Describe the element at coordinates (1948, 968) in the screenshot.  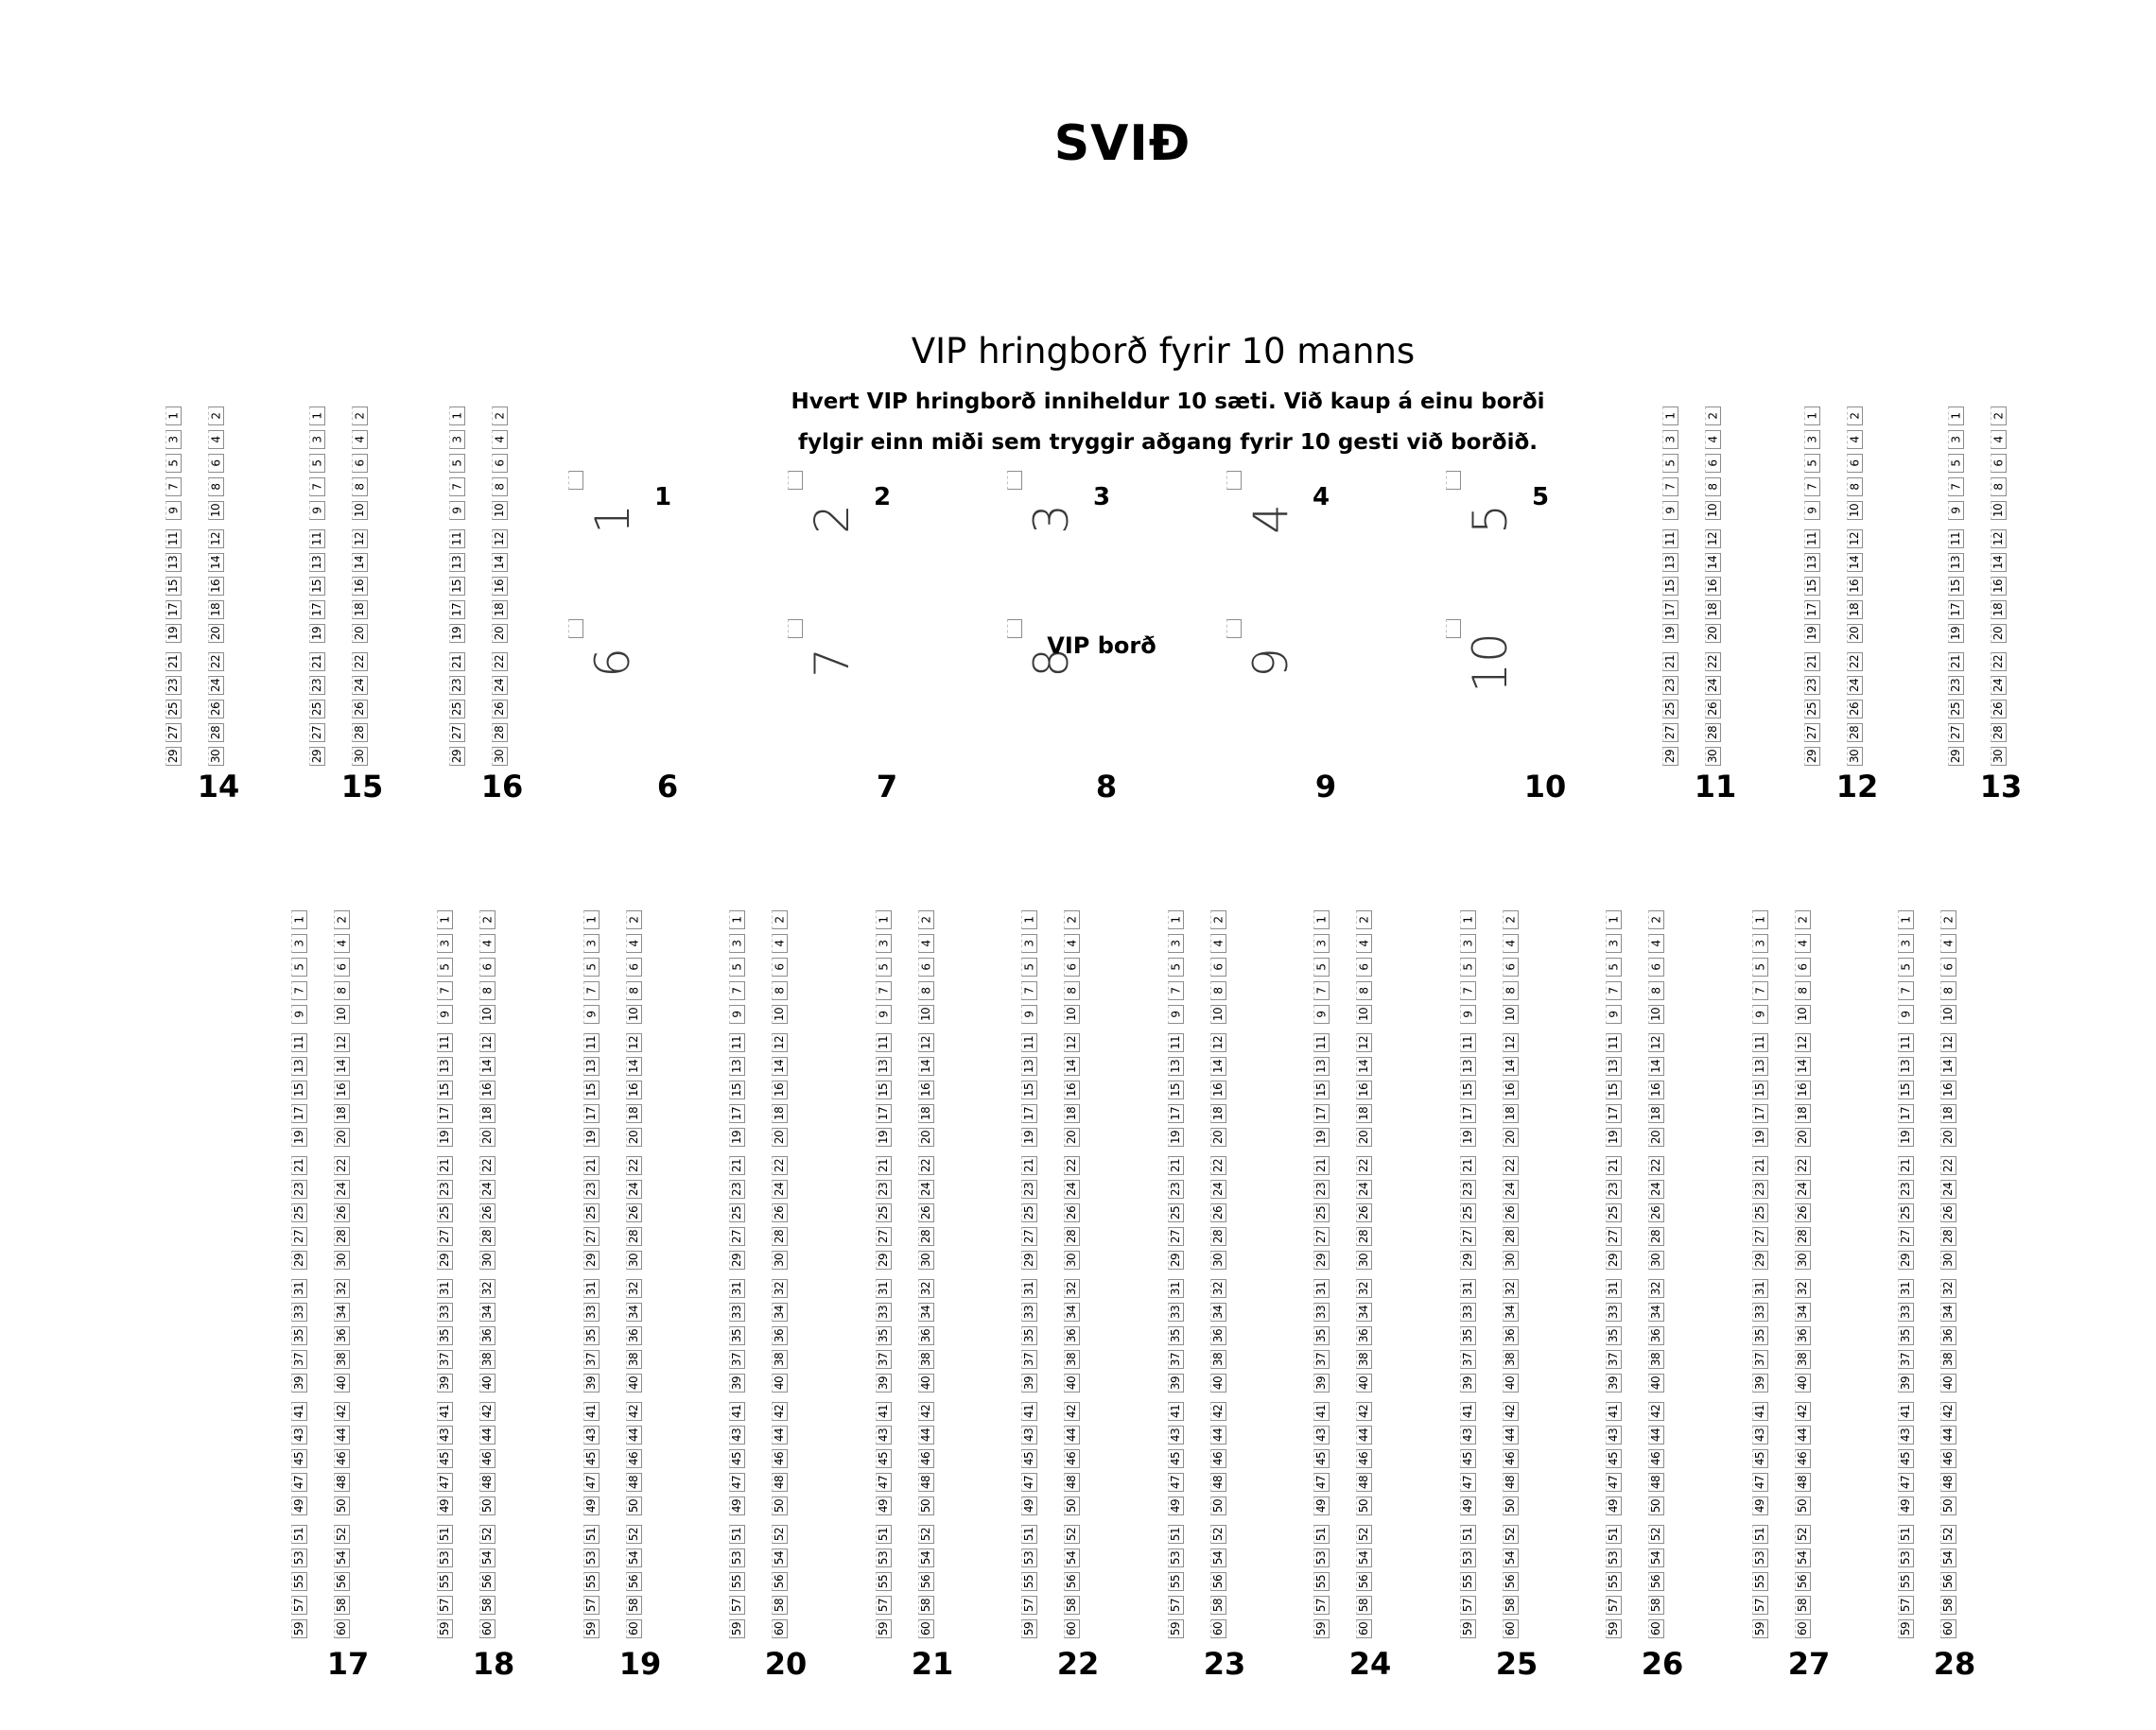
I see `seat: 6` at that location.